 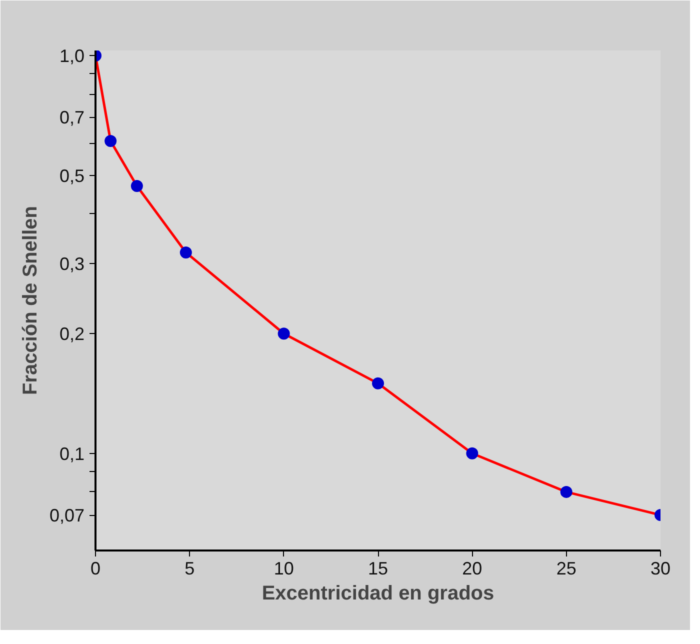 What do you see at coordinates (284, 568) in the screenshot?
I see `x-tick-label: 10` at bounding box center [284, 568].